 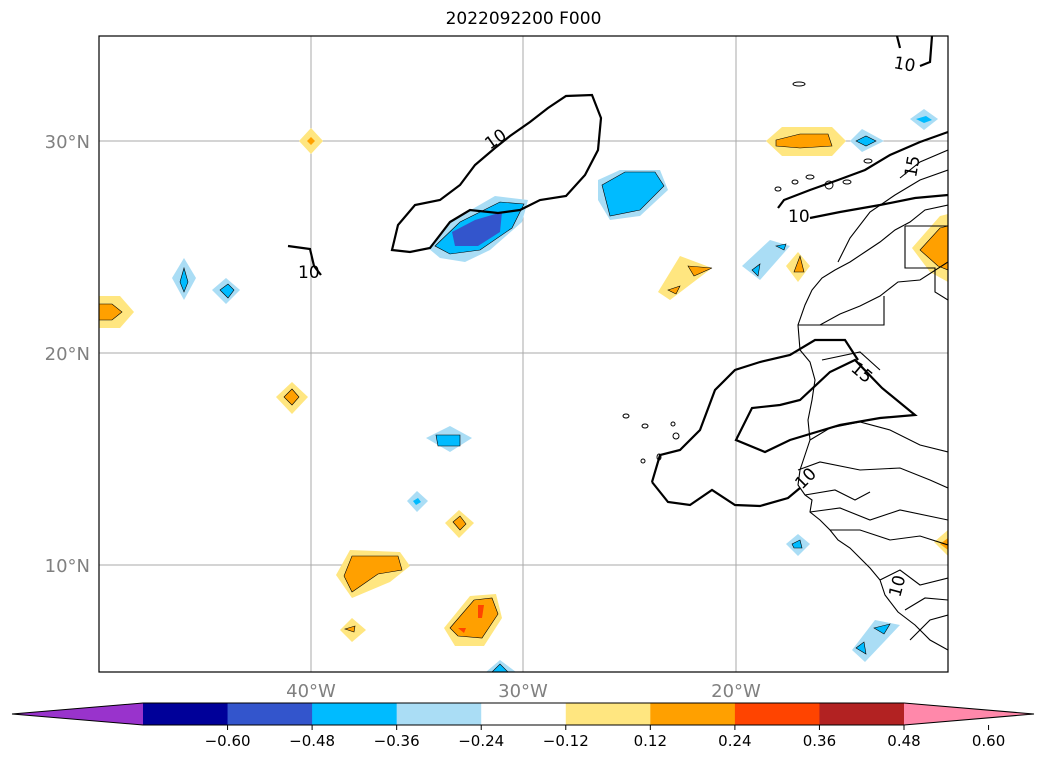 What do you see at coordinates (969, 714) in the screenshot?
I see `colorbar-extend-high` at bounding box center [969, 714].